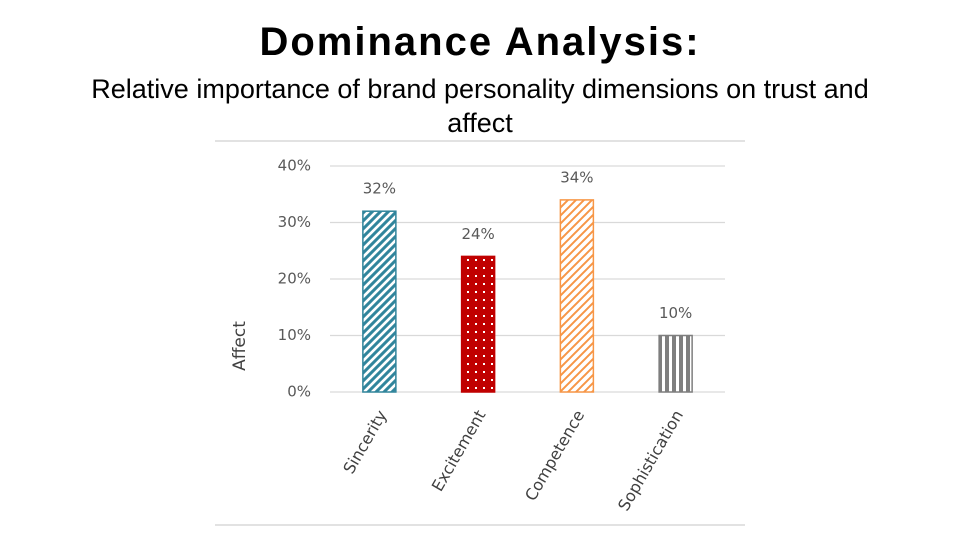 This screenshot has height=540, width=960. Describe the element at coordinates (480, 42) in the screenshot. I see `slide-title: Dominance Analysis:` at that location.